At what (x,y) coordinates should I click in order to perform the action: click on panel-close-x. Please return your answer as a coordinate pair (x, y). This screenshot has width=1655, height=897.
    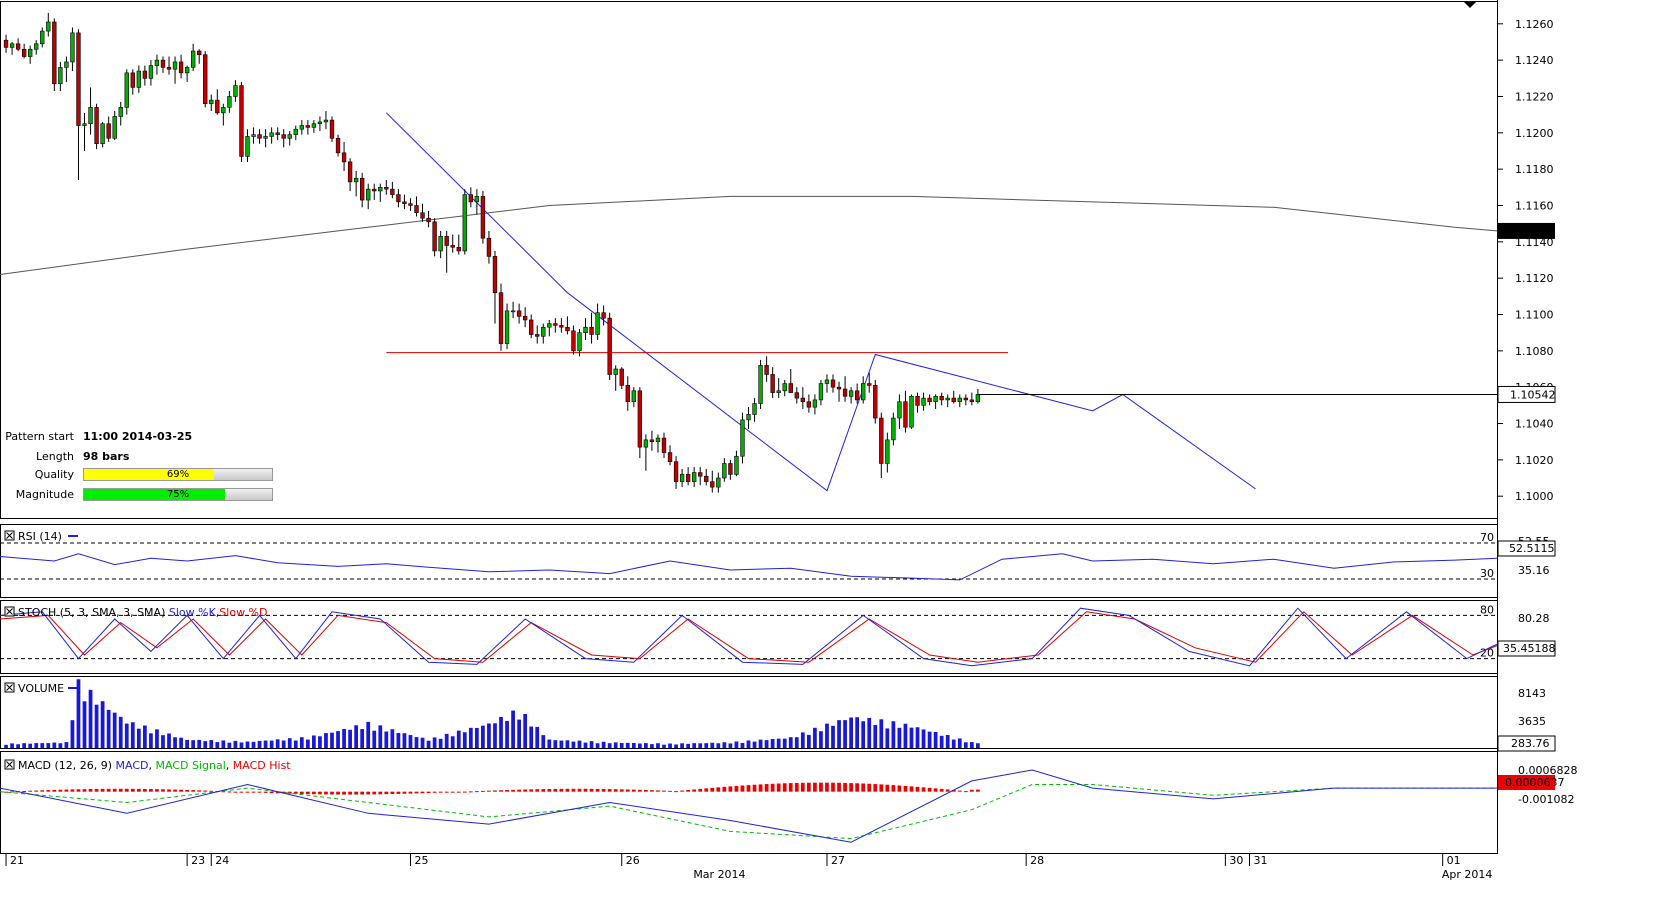
    Looking at the image, I should click on (9, 611).